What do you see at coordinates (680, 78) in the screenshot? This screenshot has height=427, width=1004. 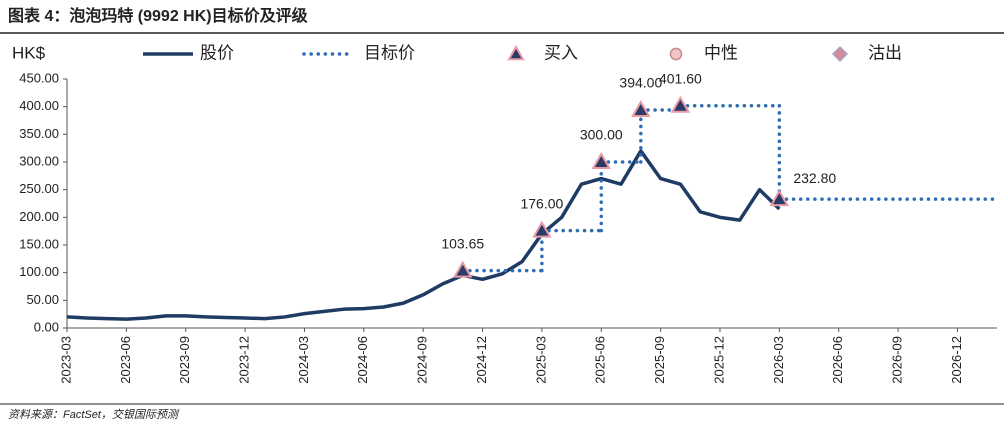 I see `value-label: 401.60` at bounding box center [680, 78].